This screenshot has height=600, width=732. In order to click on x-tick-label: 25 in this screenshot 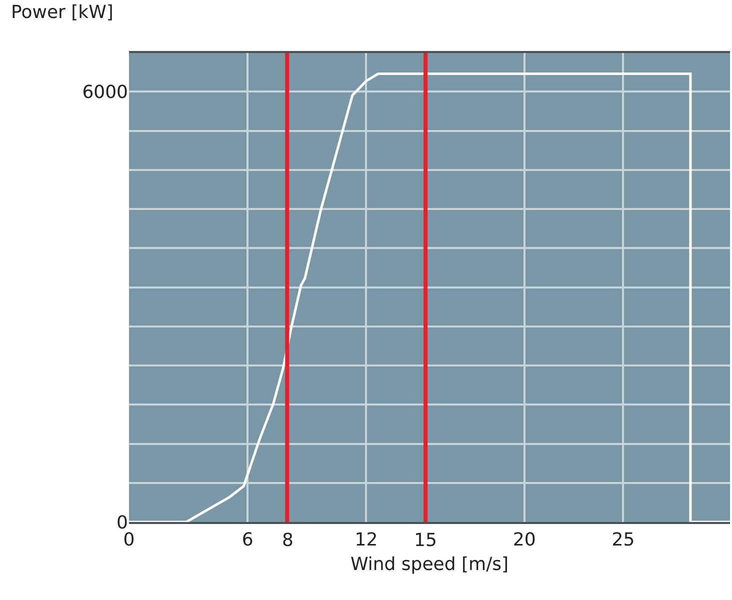, I will do `click(623, 540)`.